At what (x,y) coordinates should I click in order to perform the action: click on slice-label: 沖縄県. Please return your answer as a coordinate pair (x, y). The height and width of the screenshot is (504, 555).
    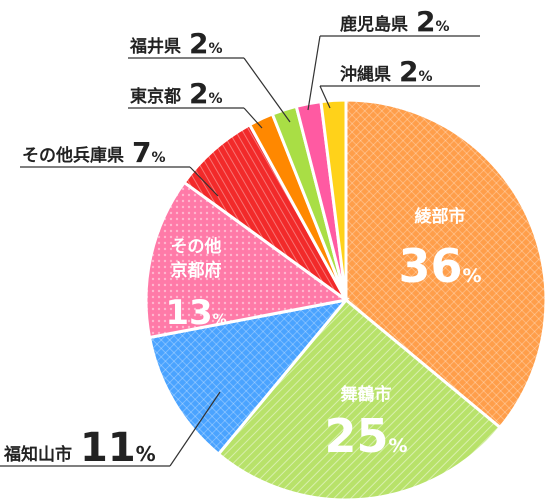
    Looking at the image, I should click on (365, 74).